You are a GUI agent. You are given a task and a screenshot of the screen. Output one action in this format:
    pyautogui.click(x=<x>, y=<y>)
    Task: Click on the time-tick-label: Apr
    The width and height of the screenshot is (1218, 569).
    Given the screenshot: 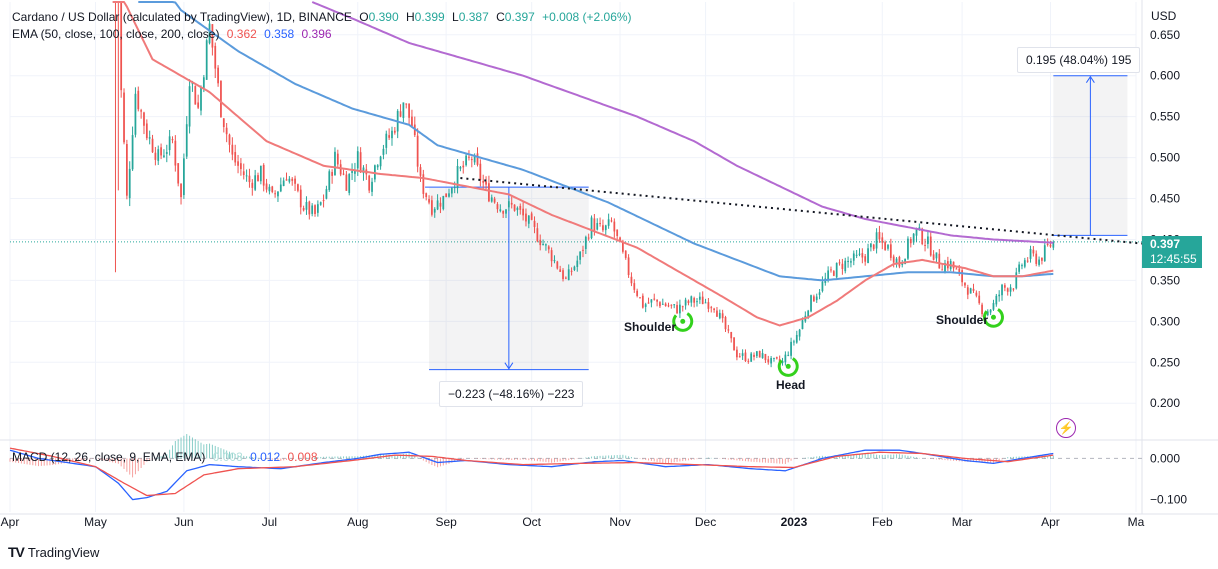 What is the action you would take?
    pyautogui.click(x=10, y=522)
    